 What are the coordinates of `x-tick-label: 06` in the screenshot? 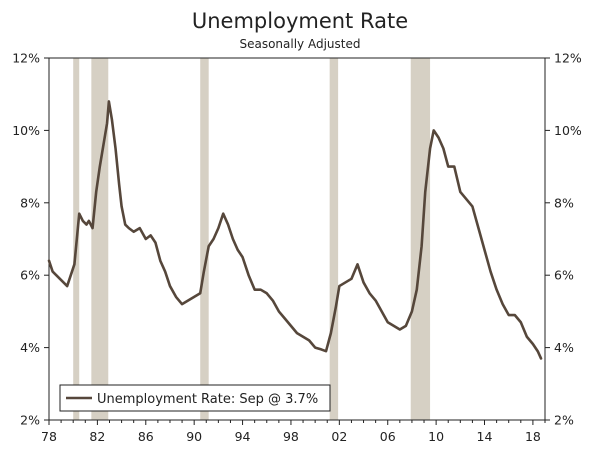 It's located at (388, 436).